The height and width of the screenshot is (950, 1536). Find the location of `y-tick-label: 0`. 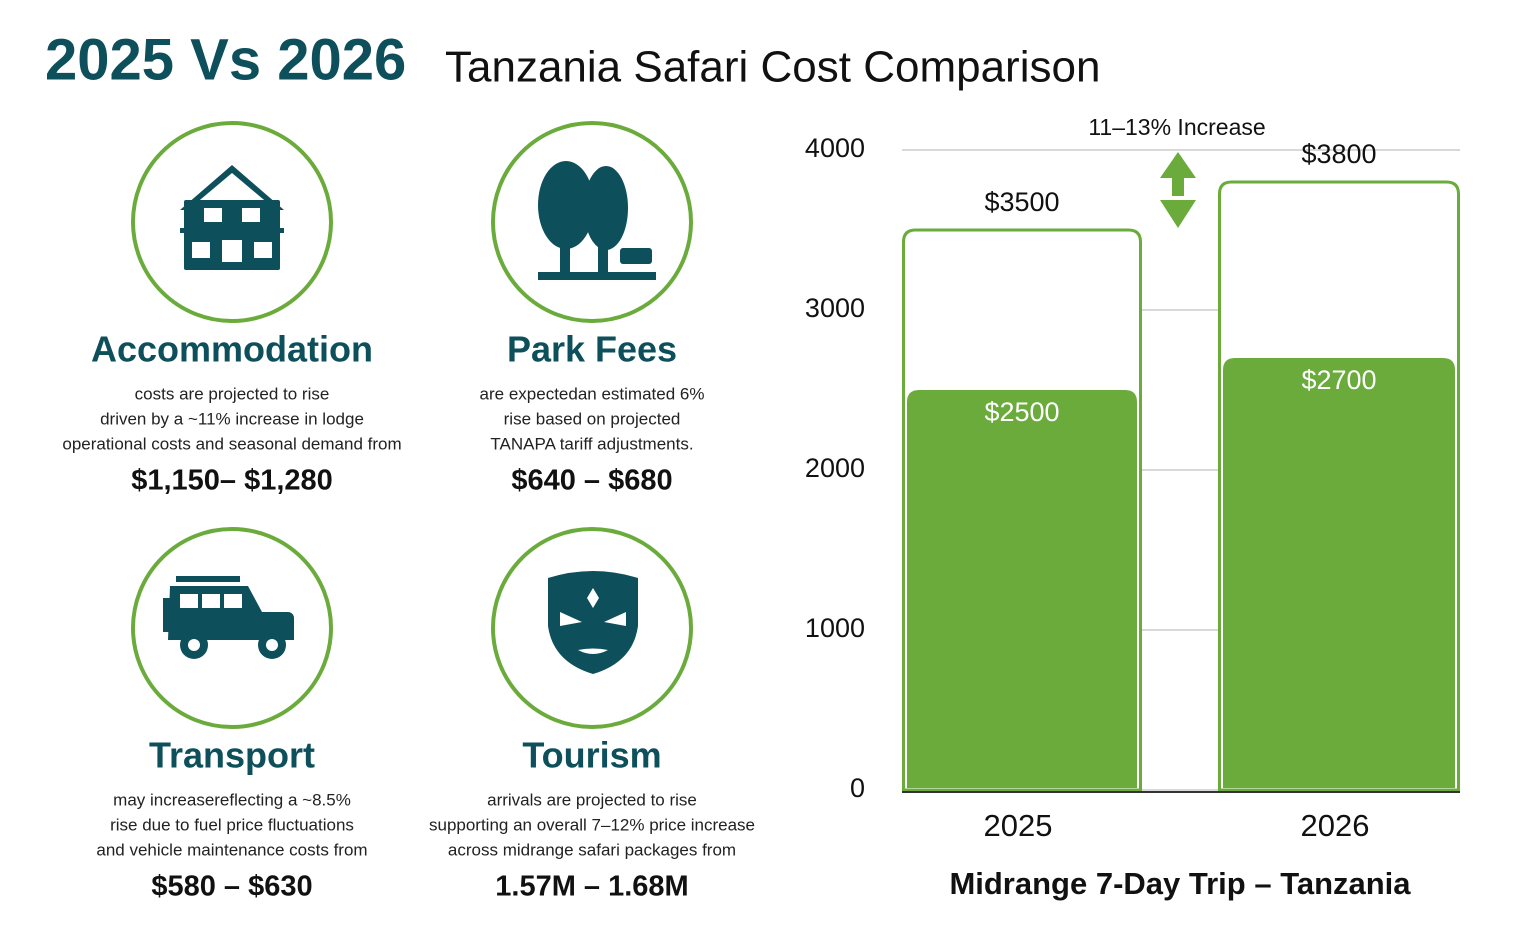

y-tick-label: 0 is located at coordinates (857, 788).